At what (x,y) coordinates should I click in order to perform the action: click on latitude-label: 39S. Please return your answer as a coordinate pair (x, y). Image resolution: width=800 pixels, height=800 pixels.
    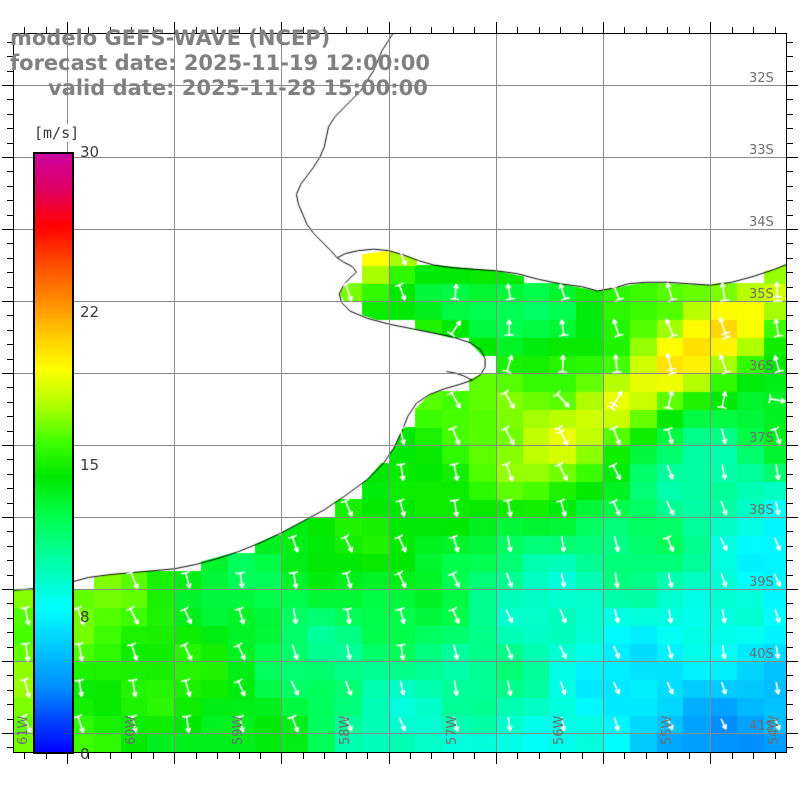
    Looking at the image, I should click on (761, 582).